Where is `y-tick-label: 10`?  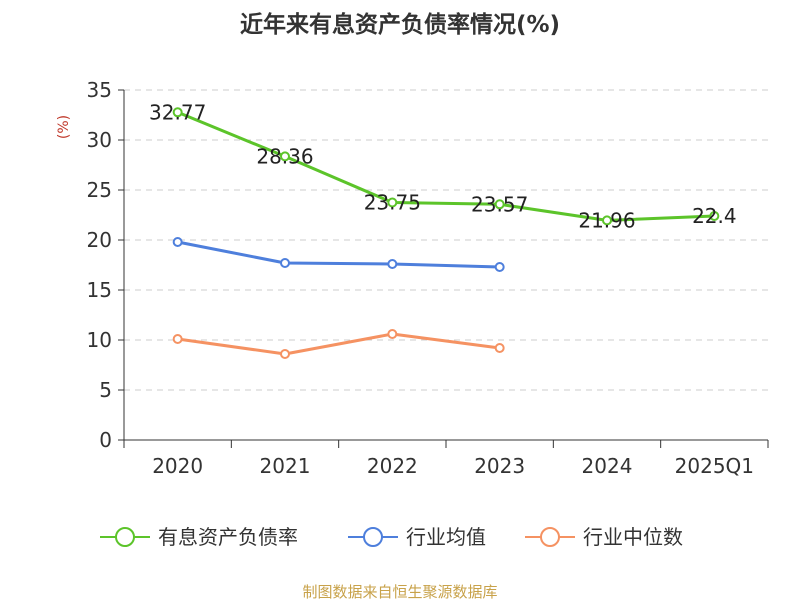
y-tick-label: 10 is located at coordinates (99, 340).